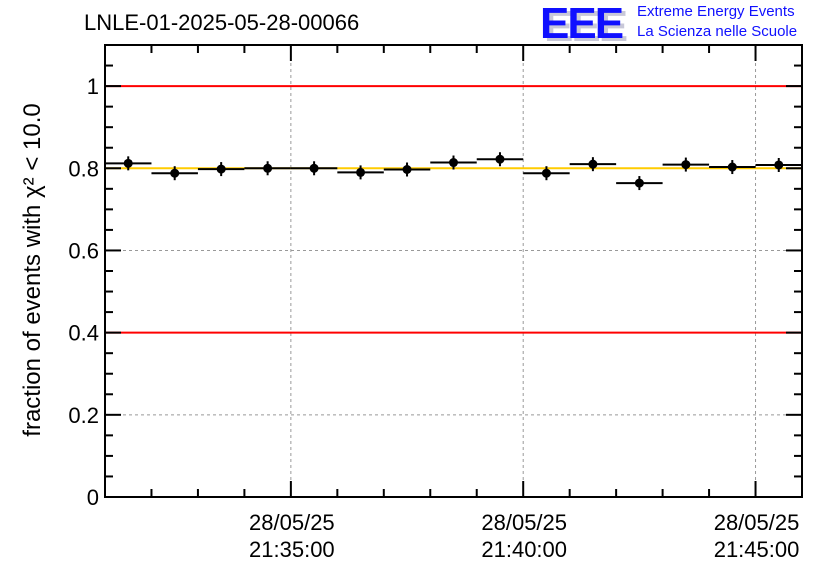 The width and height of the screenshot is (836, 572). Describe the element at coordinates (582, 24) in the screenshot. I see `eee-logo: EEE` at that location.